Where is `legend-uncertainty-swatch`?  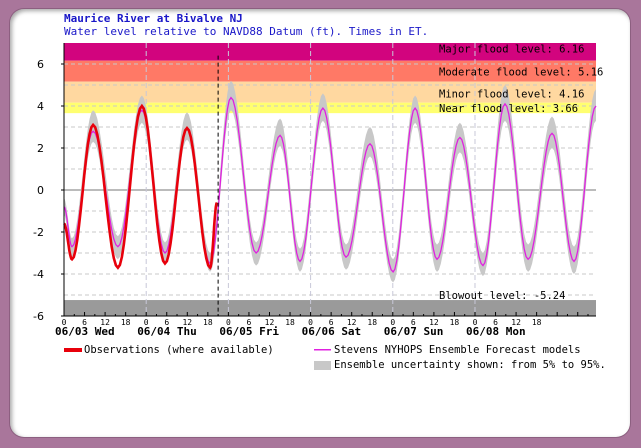 legend-uncertainty-swatch is located at coordinates (322, 365).